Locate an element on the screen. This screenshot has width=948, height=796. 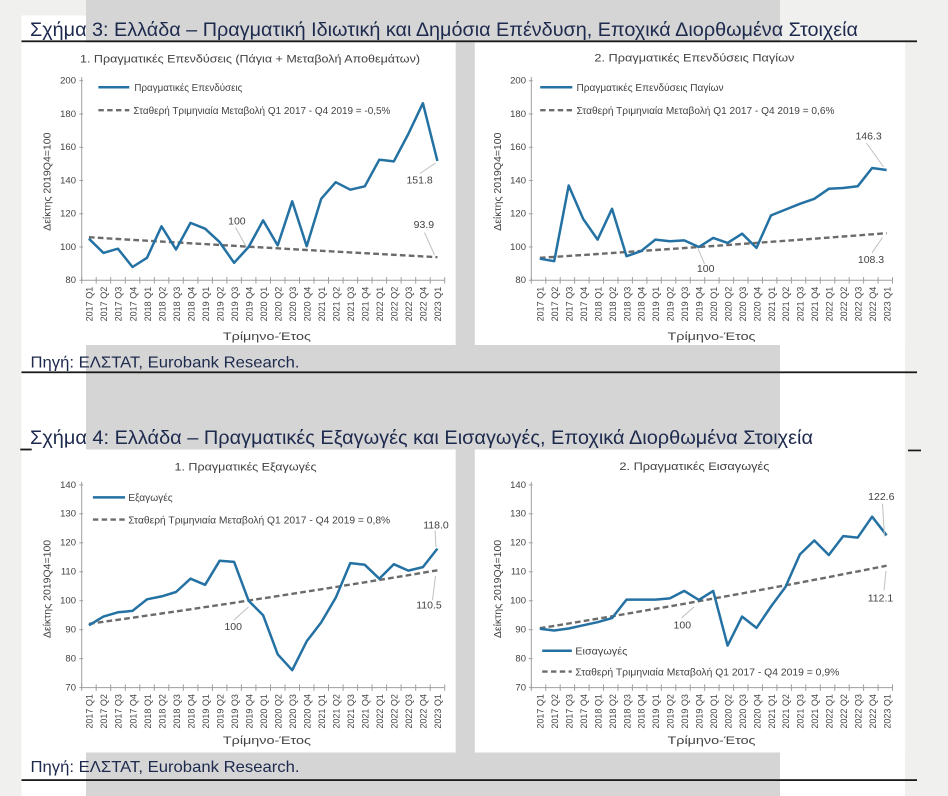
svg-text:2. Πραγματικές Επενδύσεις Παγί: 2. Πραγματικές Επενδύσεις Παγίων is located at coordinates (694, 59).